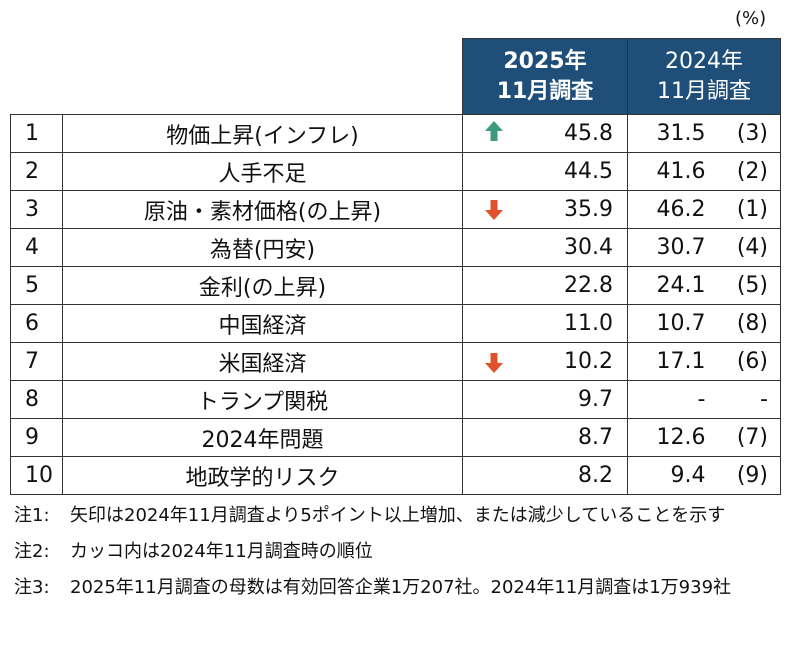 The height and width of the screenshot is (669, 800). Describe the element at coordinates (671, 323) in the screenshot. I see `value-2024: 10.7` at that location.